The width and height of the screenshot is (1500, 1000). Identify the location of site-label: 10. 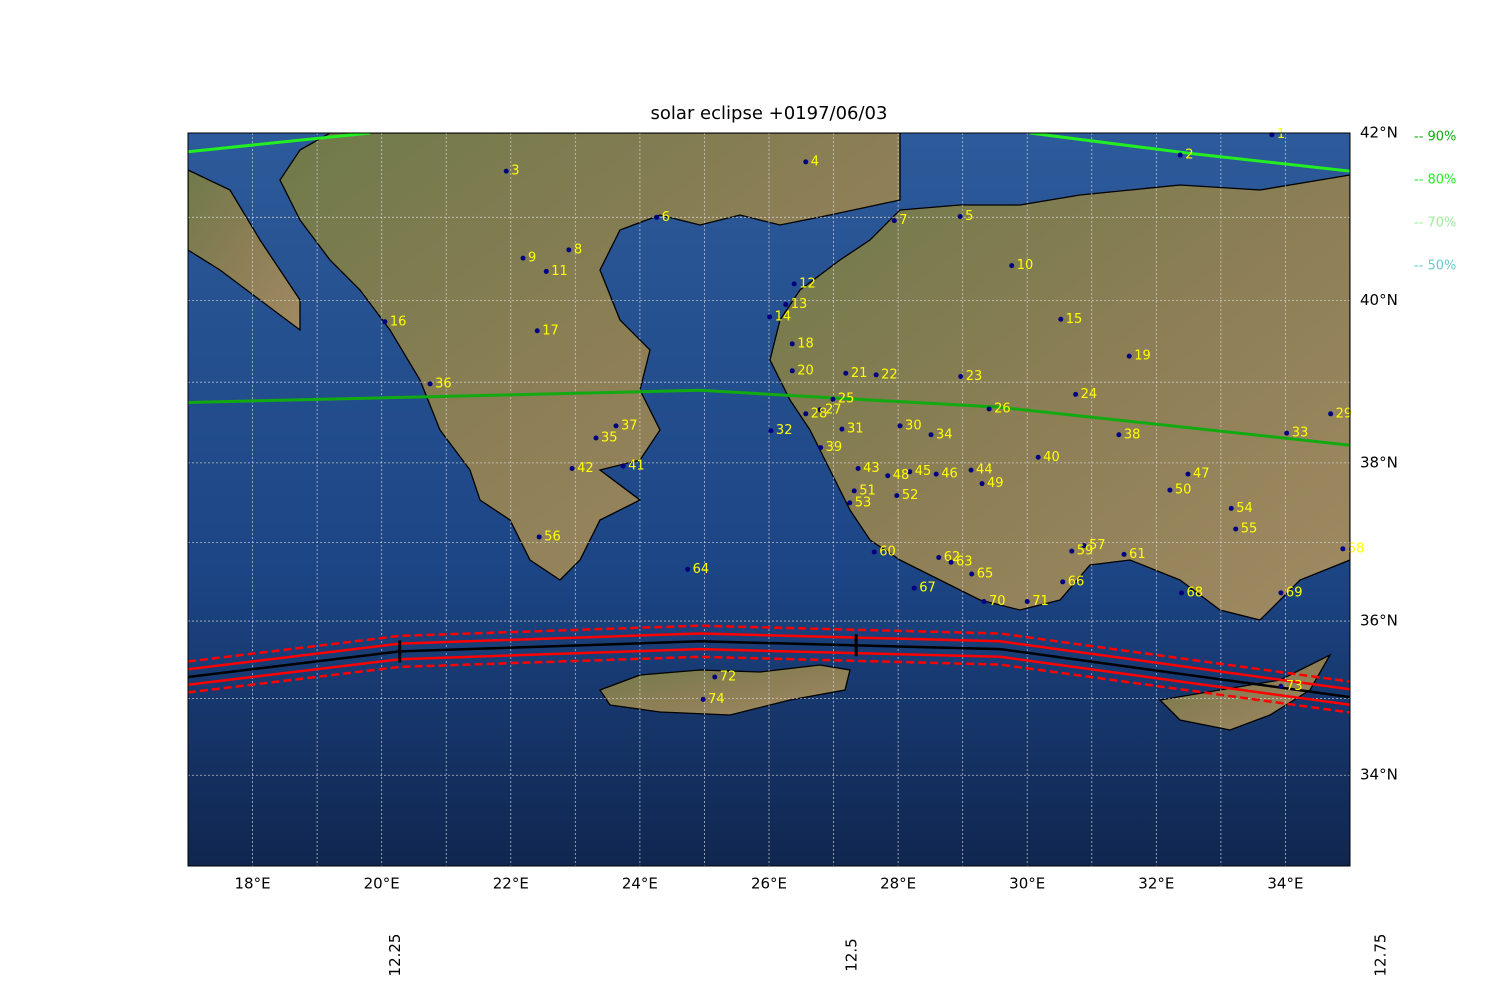
(1025, 265).